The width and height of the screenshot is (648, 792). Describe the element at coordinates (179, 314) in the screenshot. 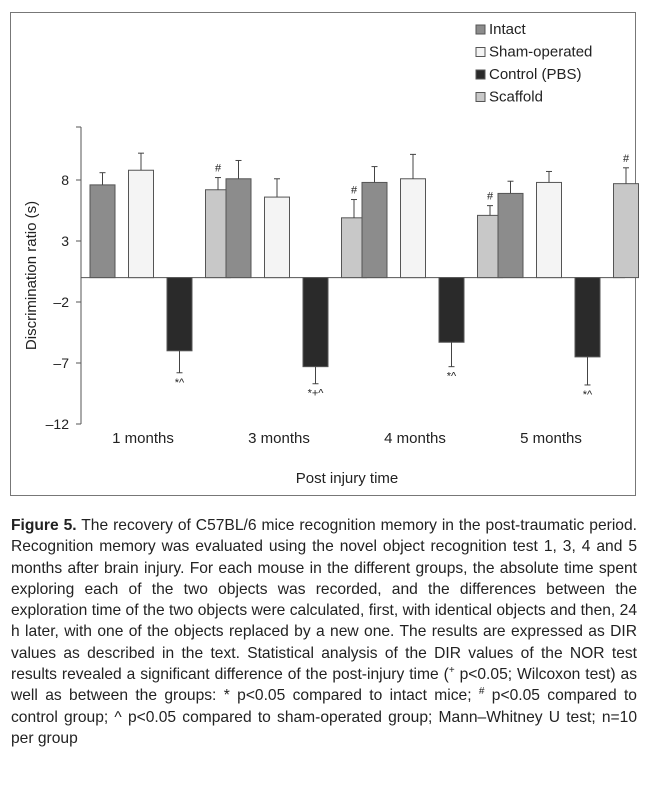

I see `bar-control-pbs--1` at that location.